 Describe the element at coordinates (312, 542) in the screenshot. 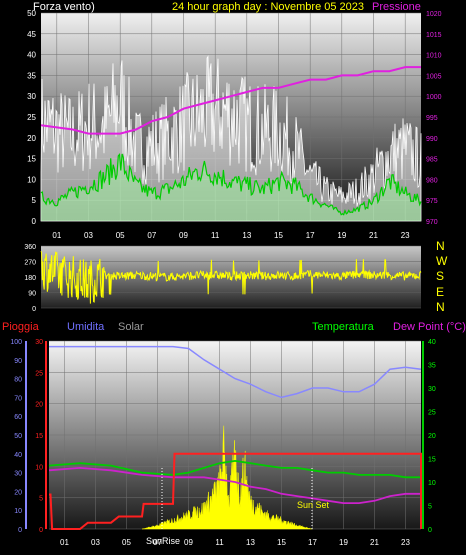

I see `climate-x-tick-label: 17` at that location.